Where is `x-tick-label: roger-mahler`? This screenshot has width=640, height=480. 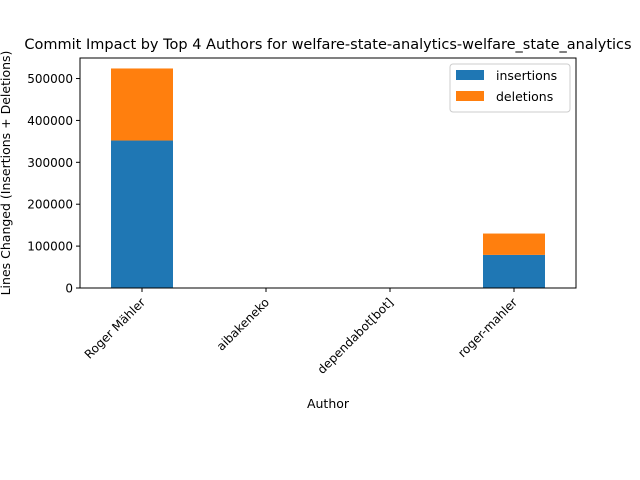
x-tick-label: roger-mahler is located at coordinates (487, 327).